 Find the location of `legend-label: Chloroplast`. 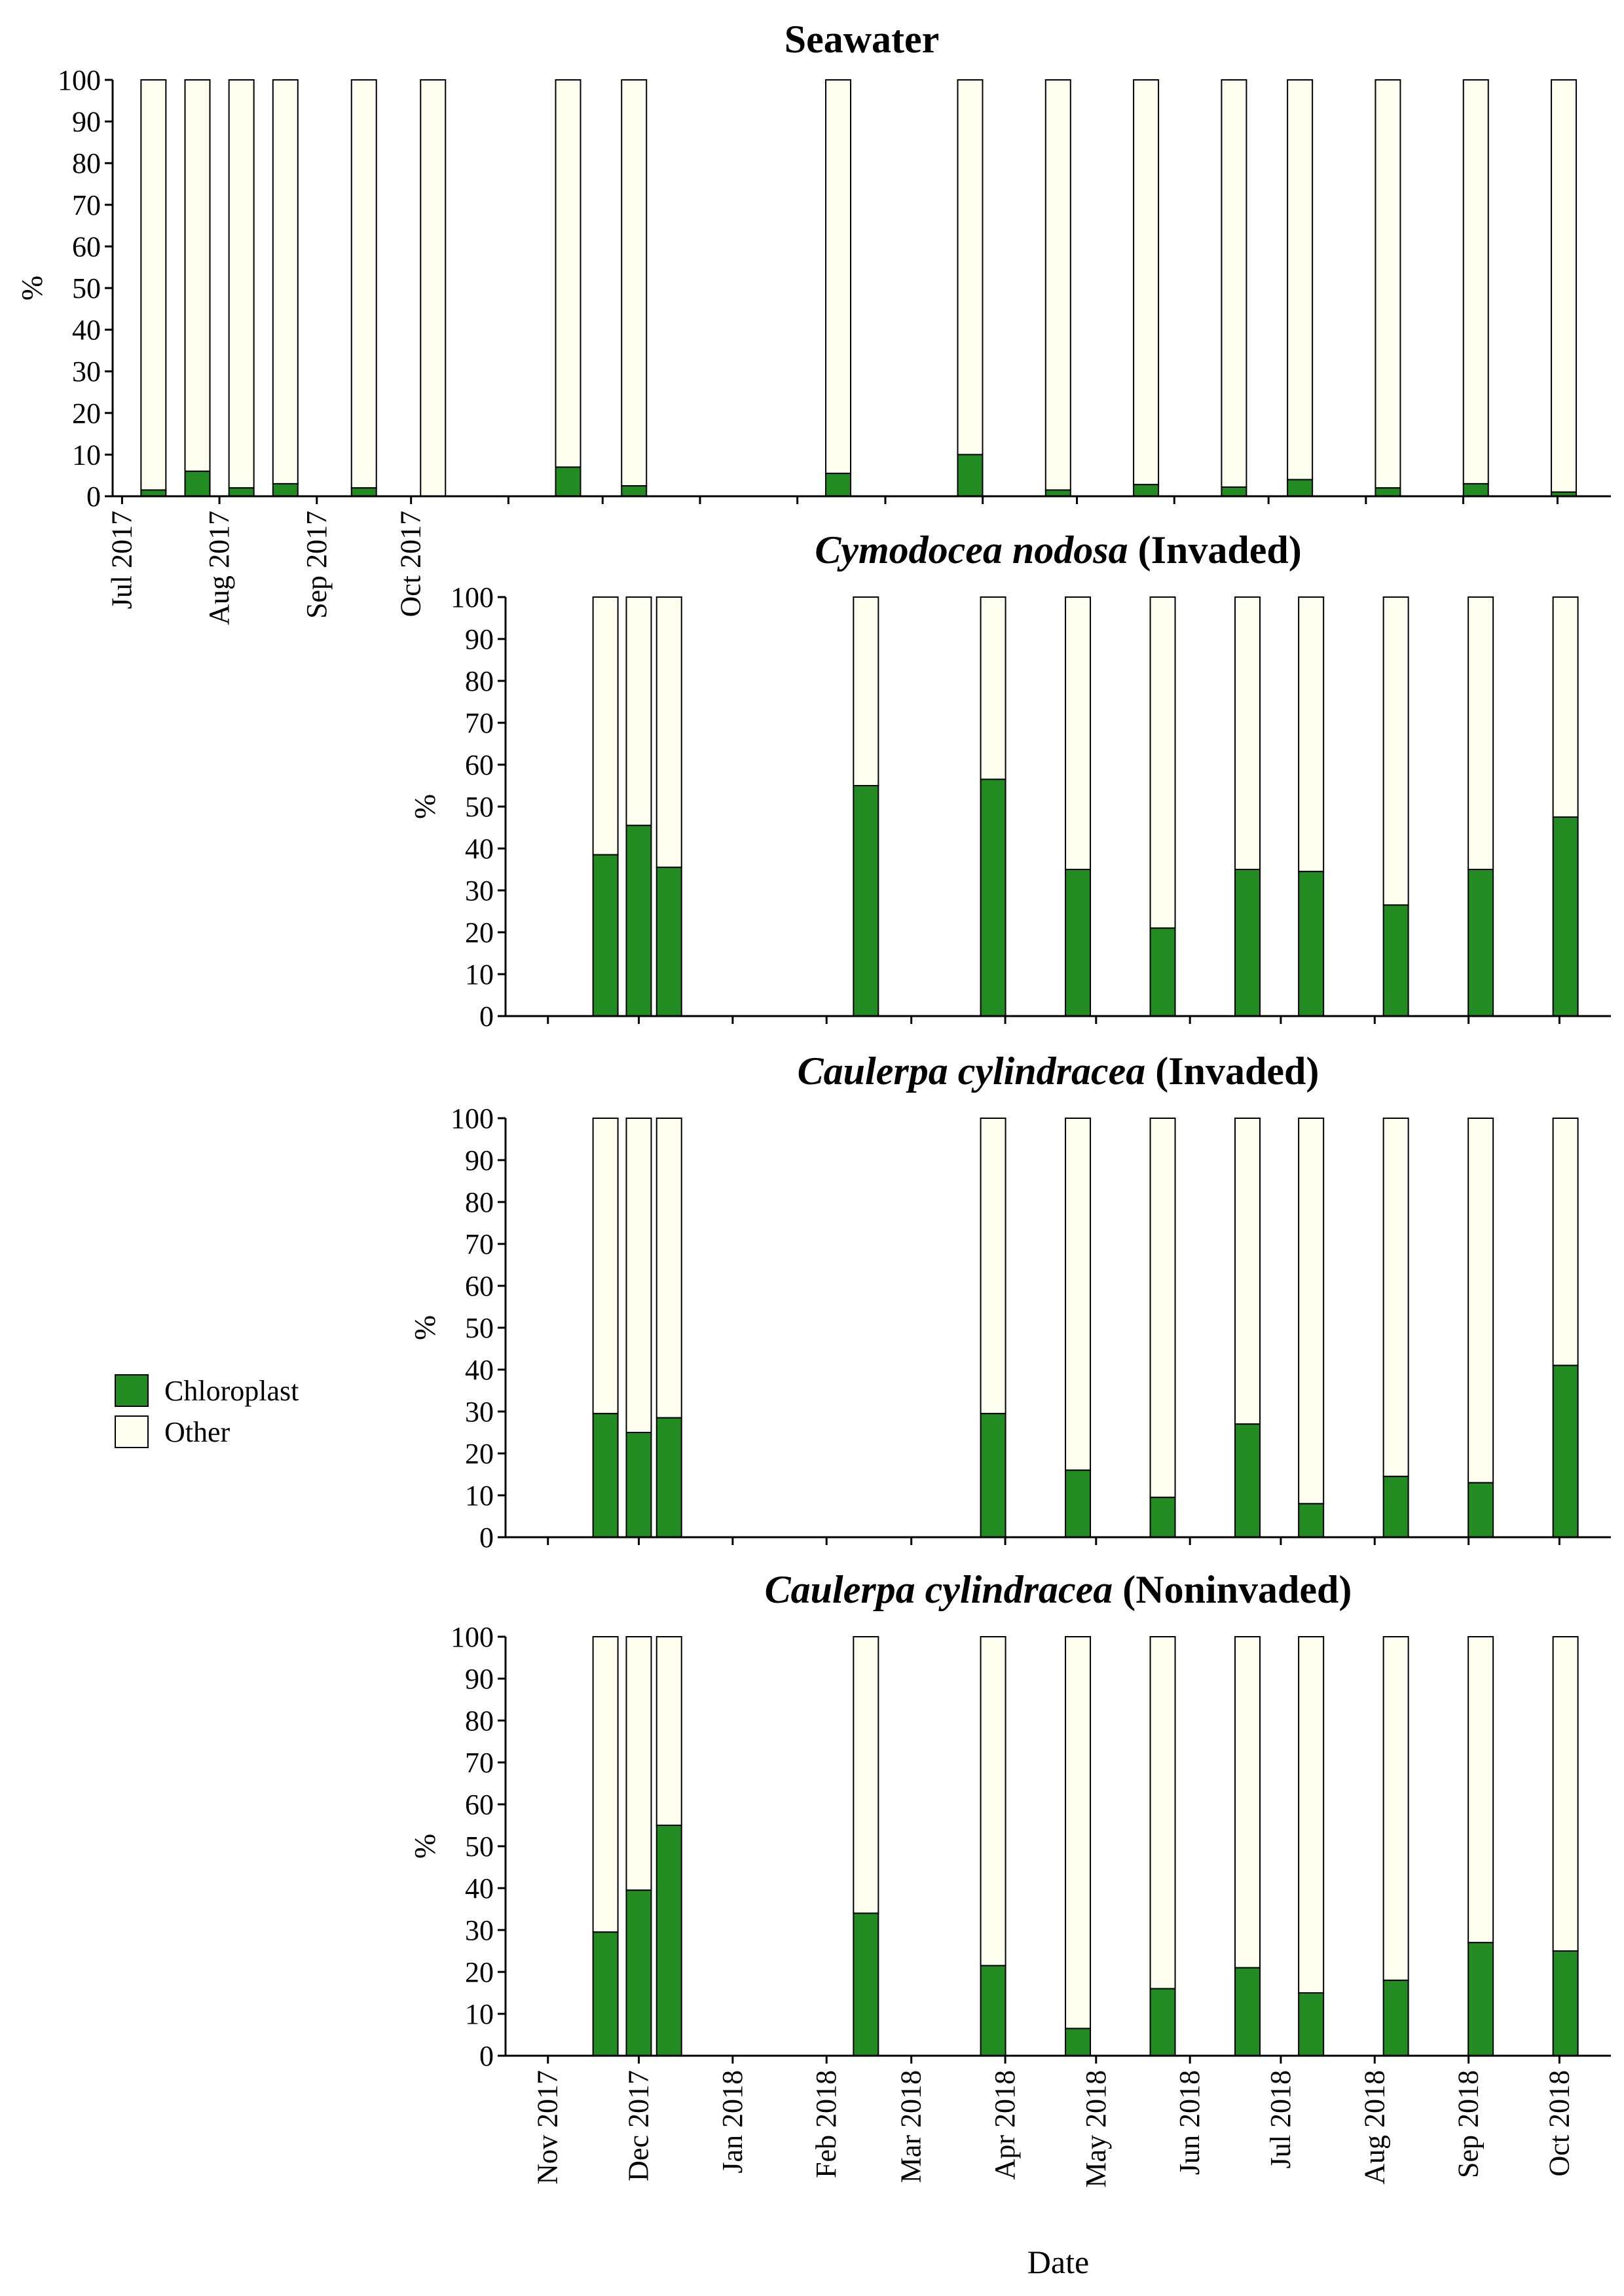

legend-label: Chloroplast is located at coordinates (231, 1391).